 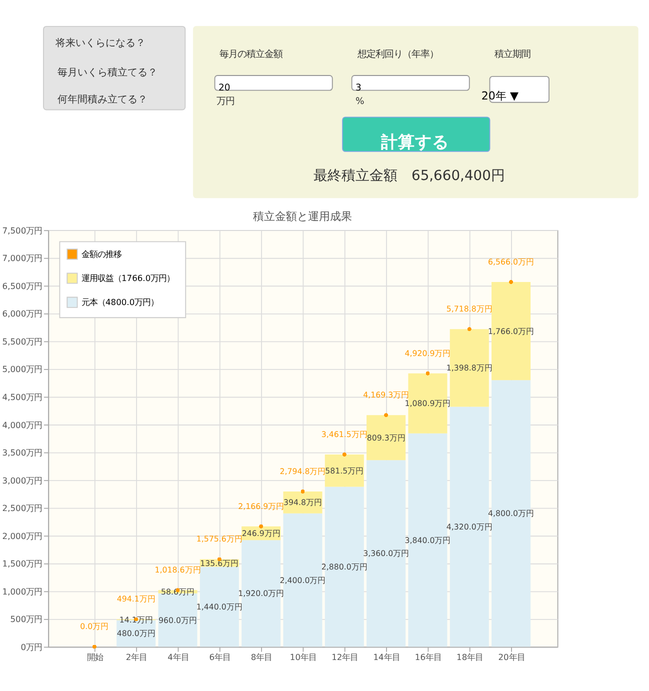 What do you see at coordinates (250, 54) in the screenshot?
I see `text: 毎月の積立金額` at bounding box center [250, 54].